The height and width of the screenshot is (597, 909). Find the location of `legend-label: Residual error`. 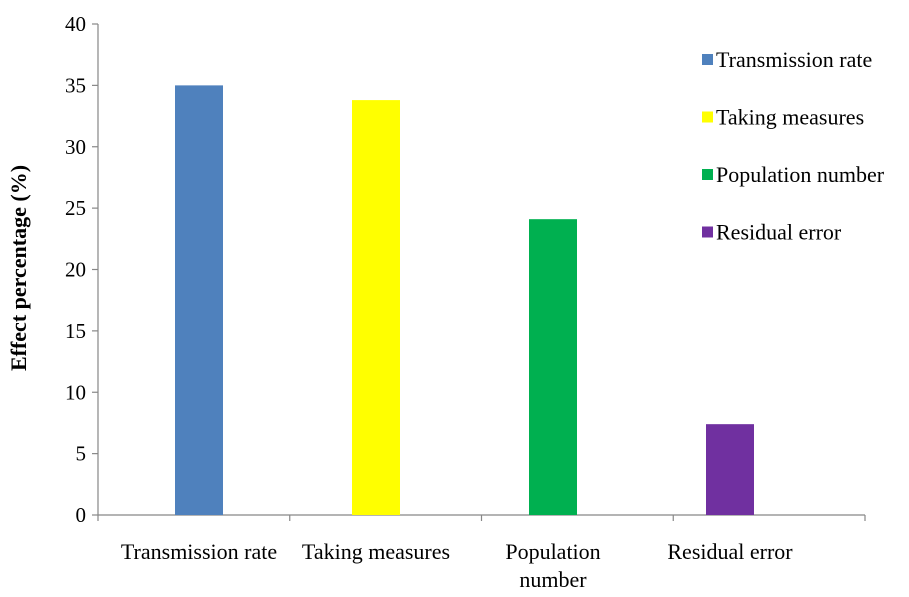

legend-label: Residual error is located at coordinates (779, 232).